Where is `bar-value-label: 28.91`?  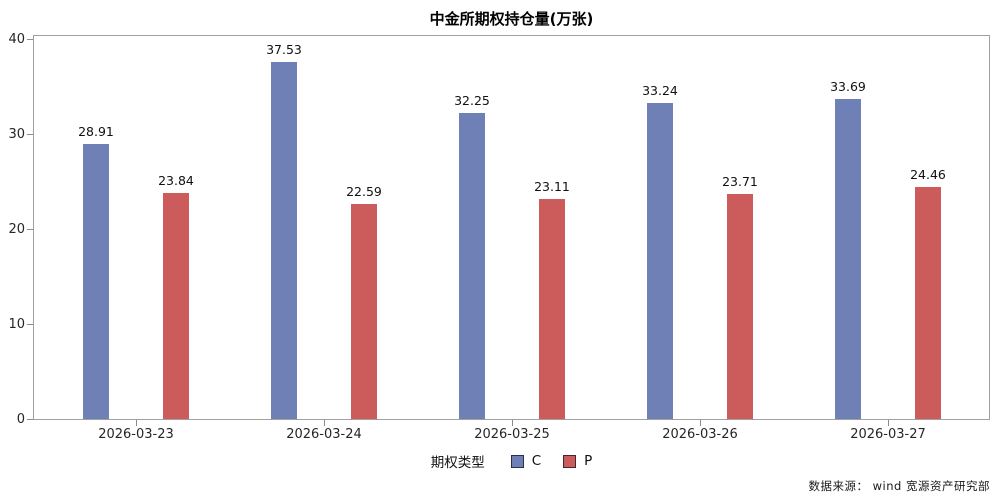
bar-value-label: 28.91 is located at coordinates (96, 131).